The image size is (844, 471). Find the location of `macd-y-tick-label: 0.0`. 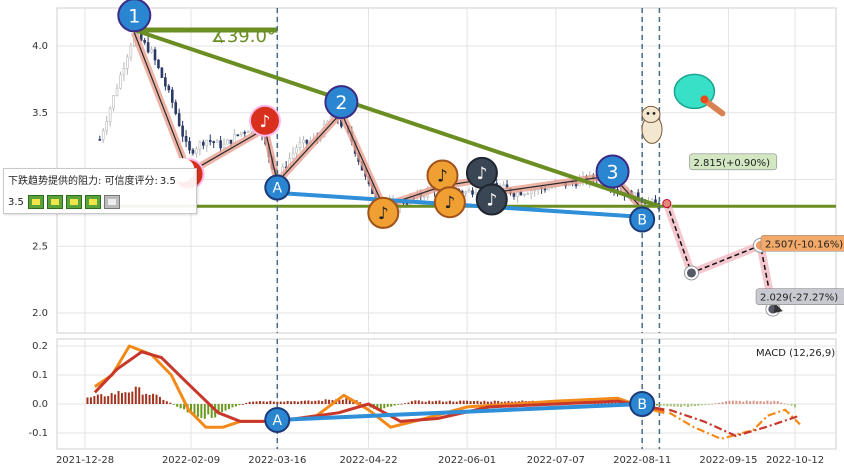

macd-y-tick-label: 0.0 is located at coordinates (40, 404).